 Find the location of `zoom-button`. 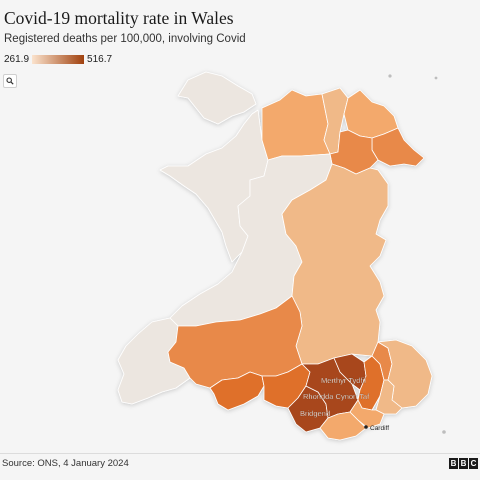

zoom-button is located at coordinates (10, 81).